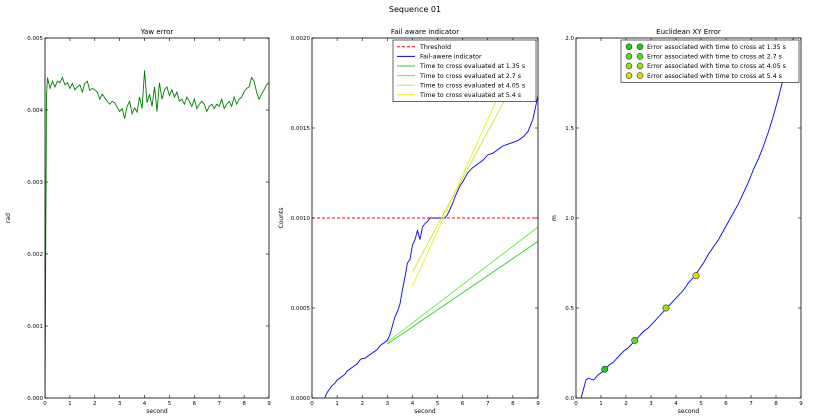 The width and height of the screenshot is (830, 419). Describe the element at coordinates (415, 9) in the screenshot. I see `figure-title: Sequence 01` at that location.